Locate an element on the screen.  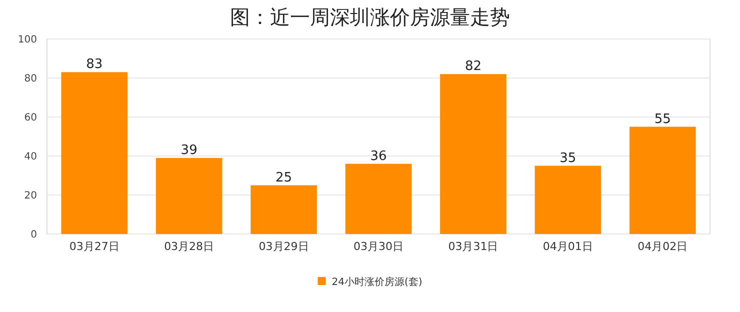
x-tick-label: 03月29日 is located at coordinates (283, 246).